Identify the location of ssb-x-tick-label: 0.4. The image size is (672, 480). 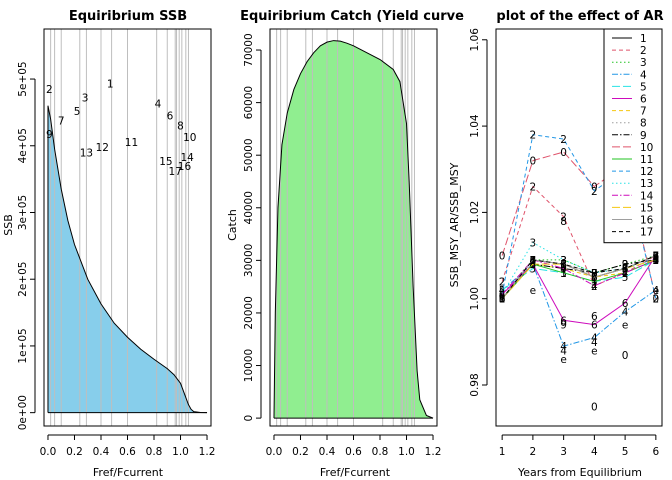
(101, 452).